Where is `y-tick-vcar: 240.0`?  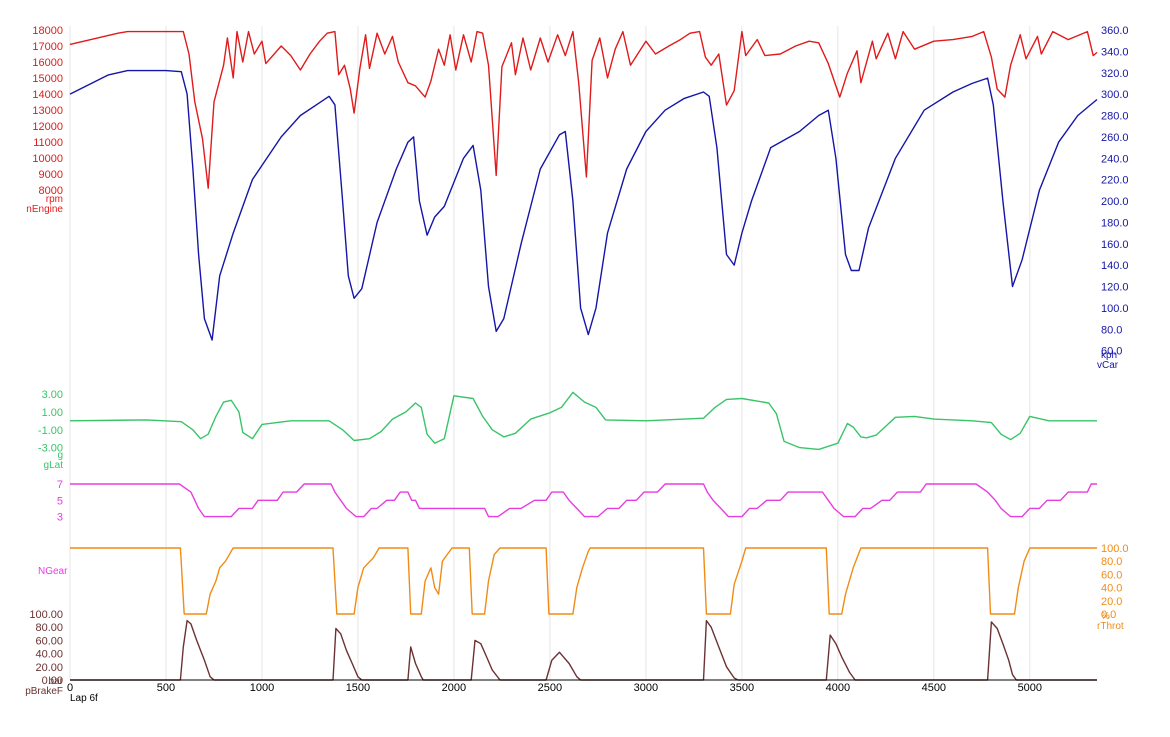
y-tick-vcar: 240.0 is located at coordinates (1115, 159).